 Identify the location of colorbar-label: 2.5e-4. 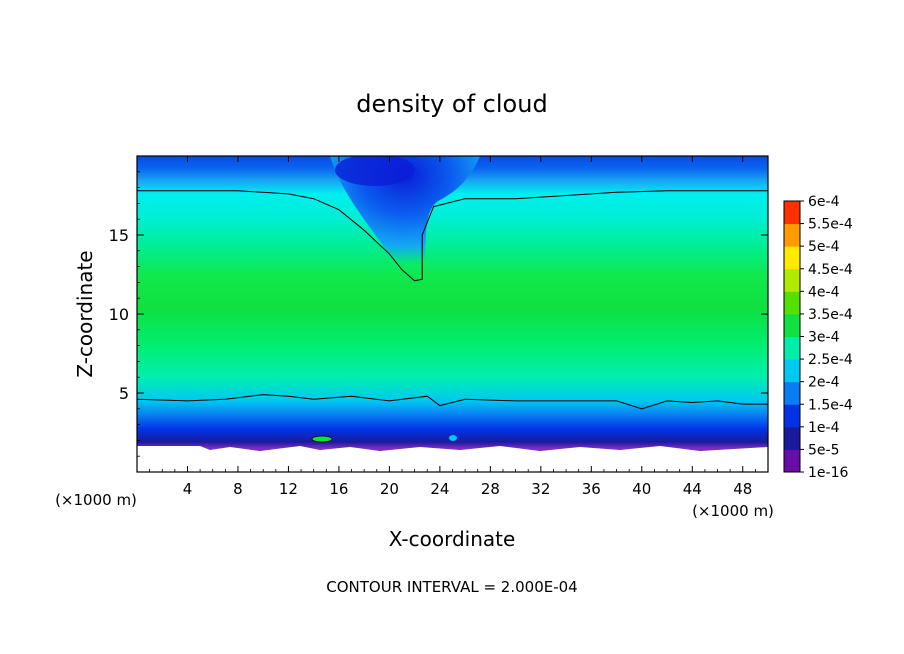
(830, 360).